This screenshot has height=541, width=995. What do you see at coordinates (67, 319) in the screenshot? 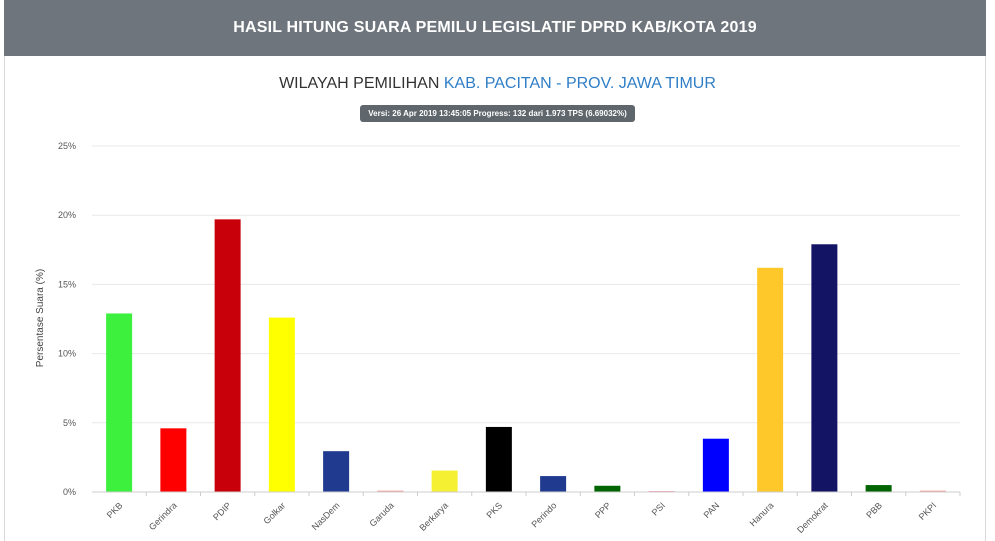
I see `y-axis-ticks: 0% 5% 10% 15% 20% 25%` at bounding box center [67, 319].